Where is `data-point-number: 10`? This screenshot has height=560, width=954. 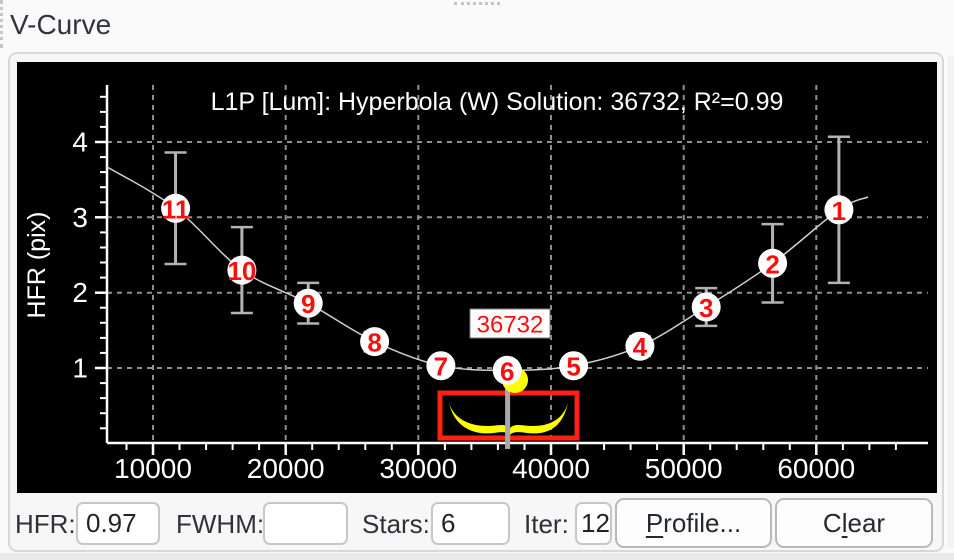
data-point-number: 10 is located at coordinates (241, 271).